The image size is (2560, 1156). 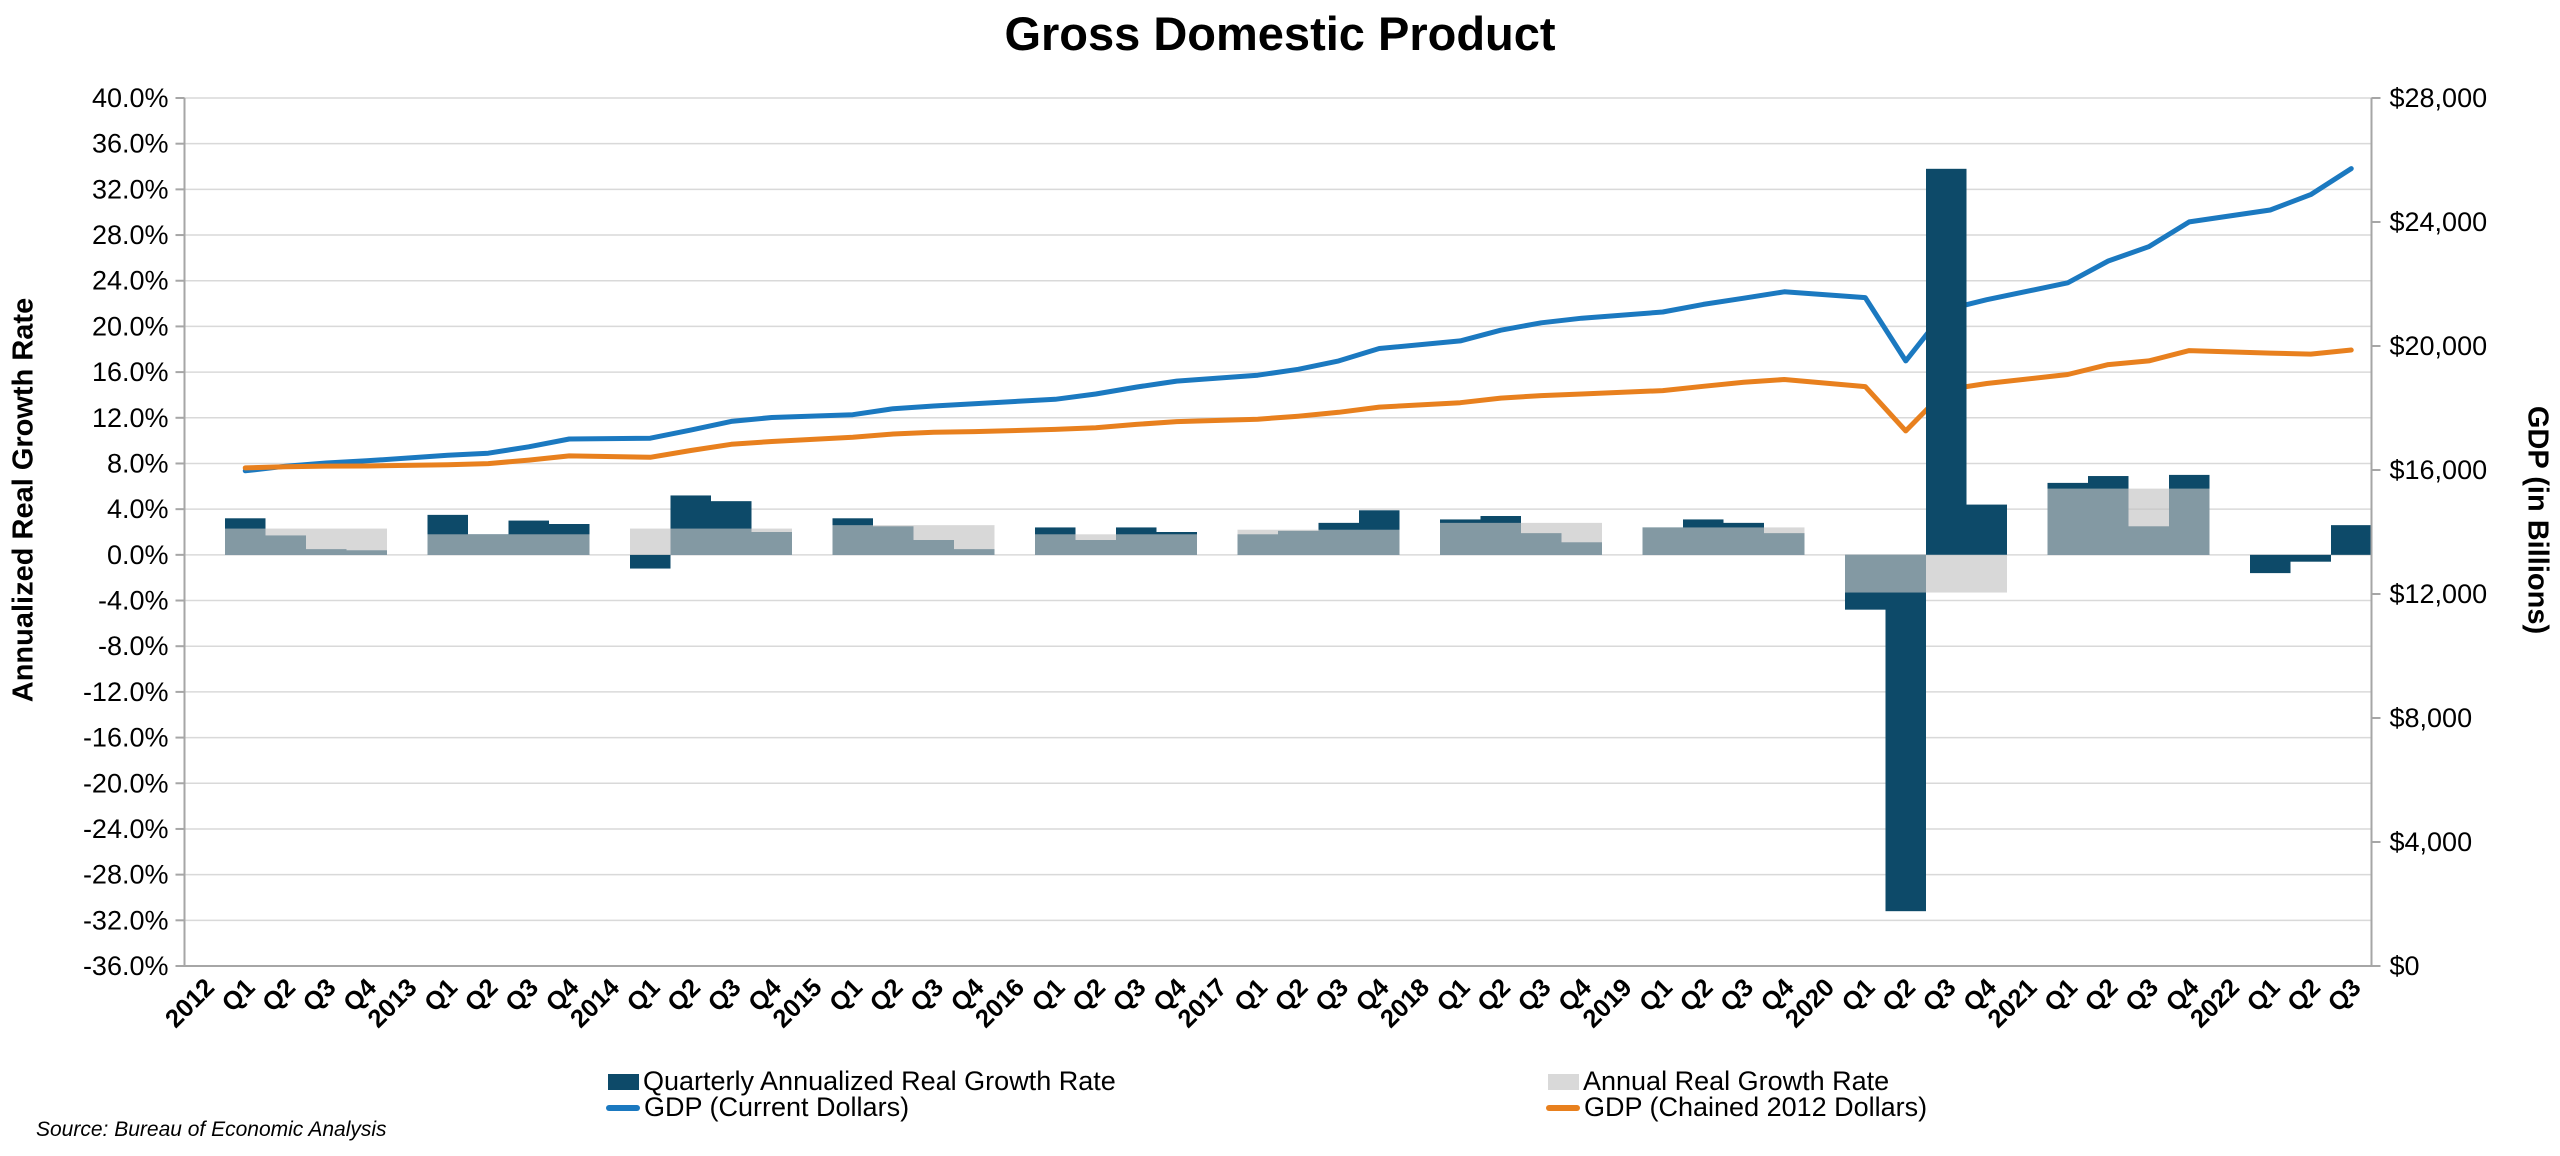 I want to click on legend-item-gdp-current: GDP (Current Dollars), so click(x=757, y=1107).